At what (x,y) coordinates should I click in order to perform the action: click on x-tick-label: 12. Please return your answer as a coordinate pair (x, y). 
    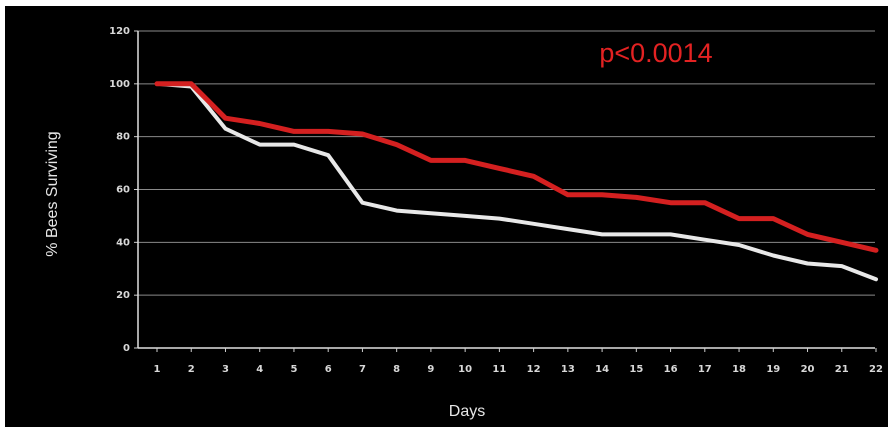
    Looking at the image, I should click on (534, 369).